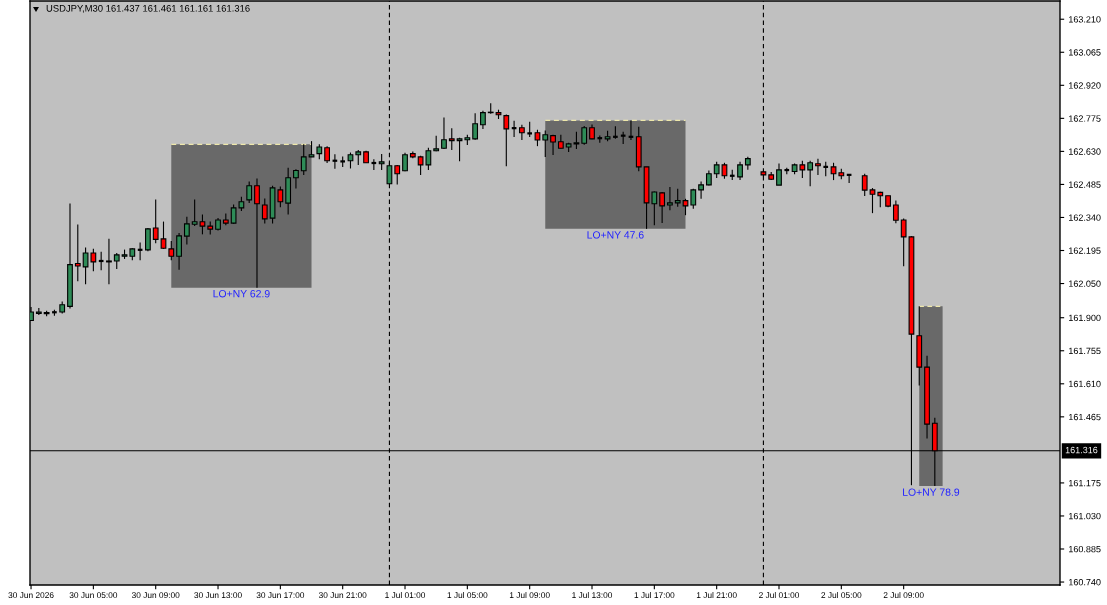 The height and width of the screenshot is (605, 1107). I want to click on y-tick-label: 162.340, so click(1085, 217).